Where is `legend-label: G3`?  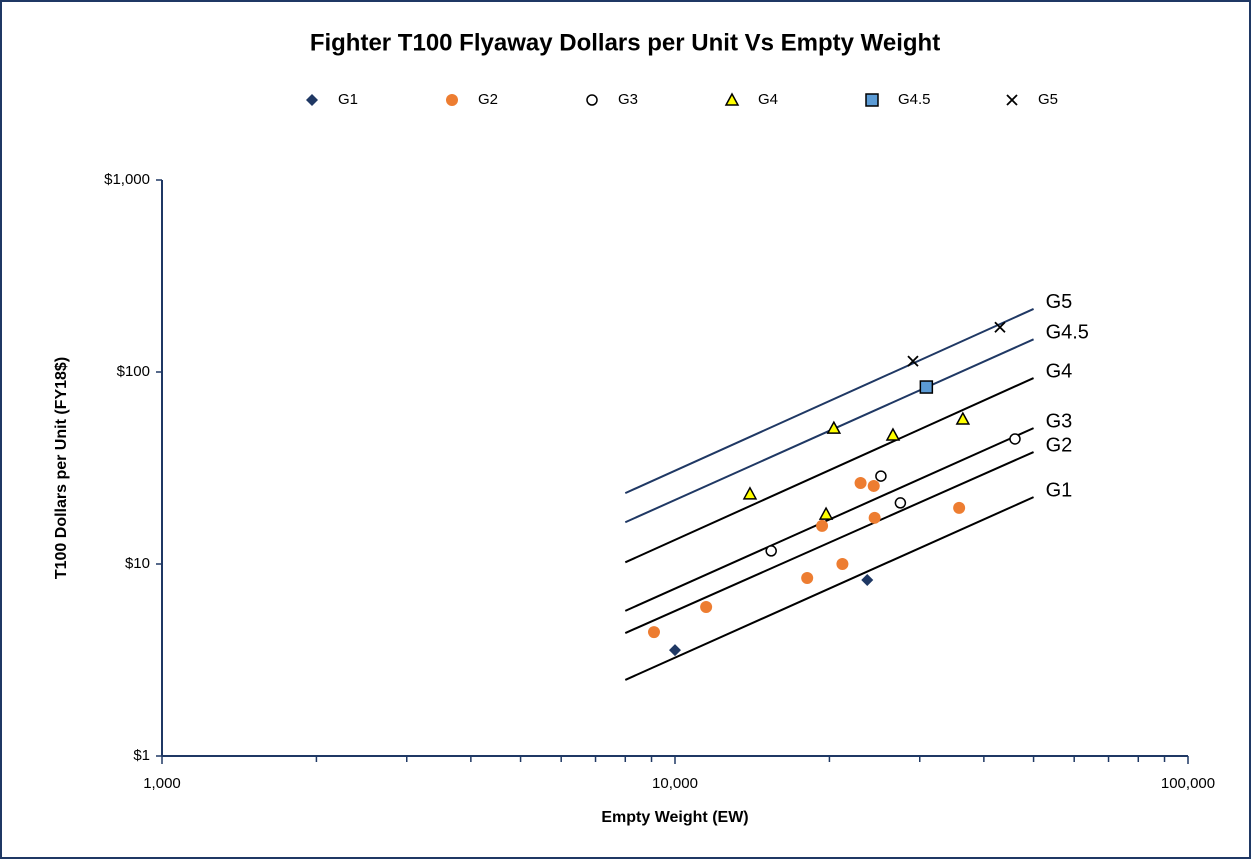
legend-label: G3 is located at coordinates (628, 99).